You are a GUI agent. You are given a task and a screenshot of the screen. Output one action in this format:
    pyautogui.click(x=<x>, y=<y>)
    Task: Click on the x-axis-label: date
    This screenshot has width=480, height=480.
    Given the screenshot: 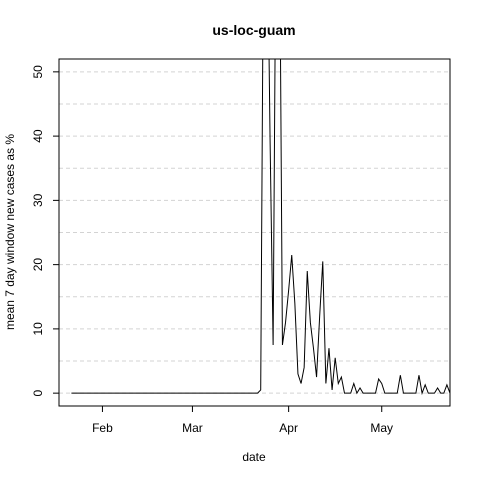 What is the action you would take?
    pyautogui.click(x=254, y=457)
    